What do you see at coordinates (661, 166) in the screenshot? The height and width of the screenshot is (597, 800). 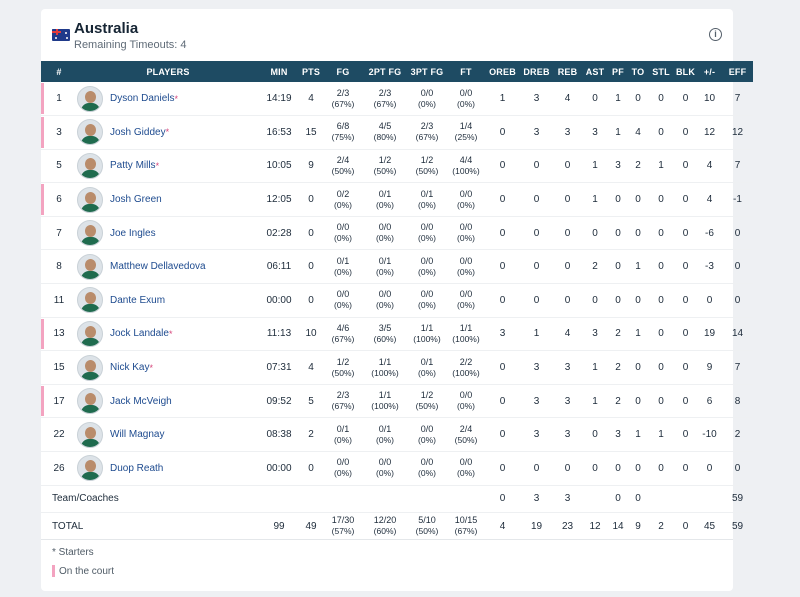 I see `stl: 1` at bounding box center [661, 166].